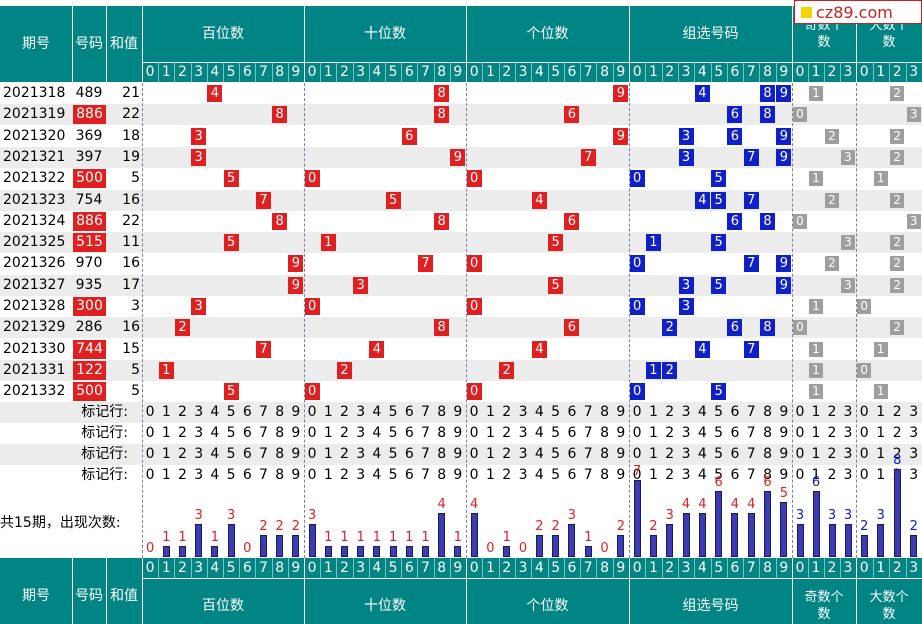  Describe the element at coordinates (344, 412) in the screenshot. I see `tens-marker-digit: 2` at that location.